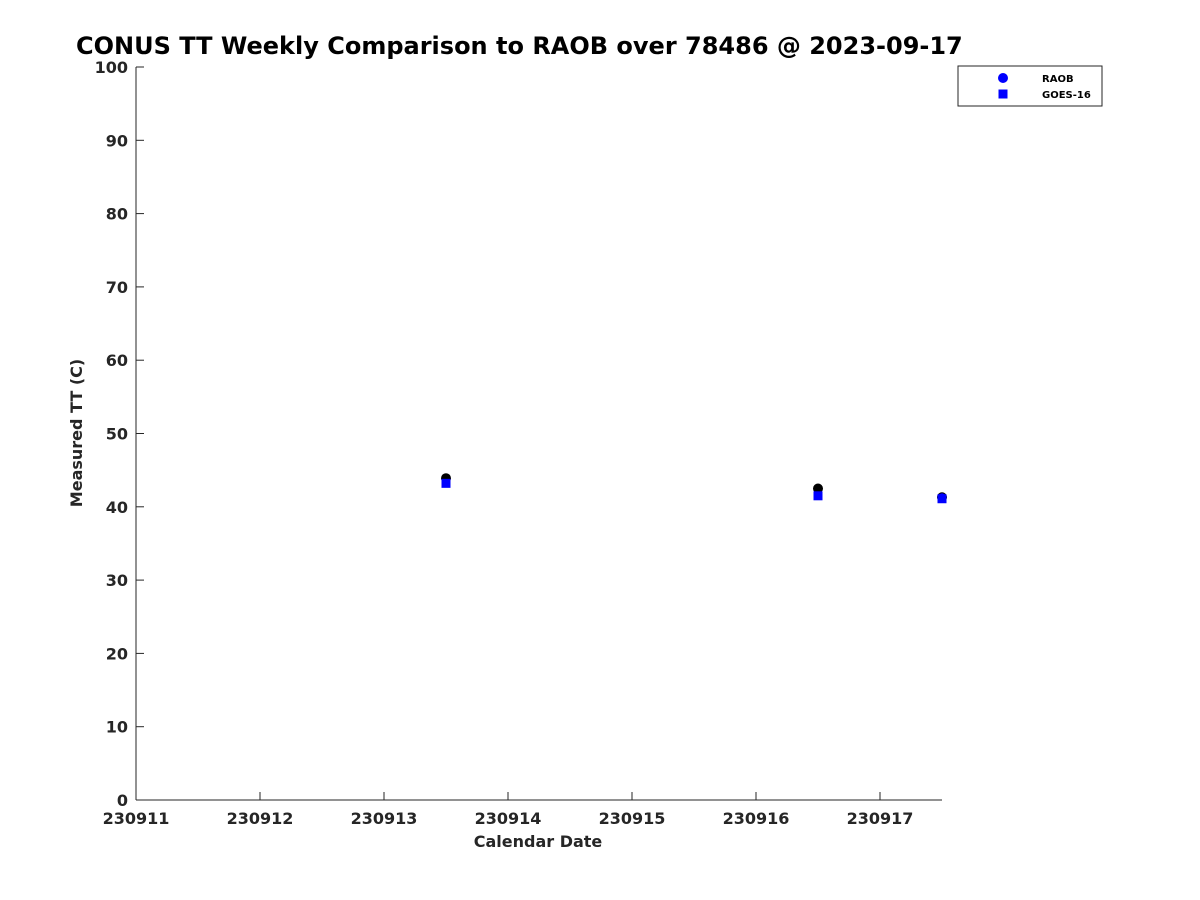 The height and width of the screenshot is (900, 1200). What do you see at coordinates (117, 214) in the screenshot?
I see `y-tick-label: 80` at bounding box center [117, 214].